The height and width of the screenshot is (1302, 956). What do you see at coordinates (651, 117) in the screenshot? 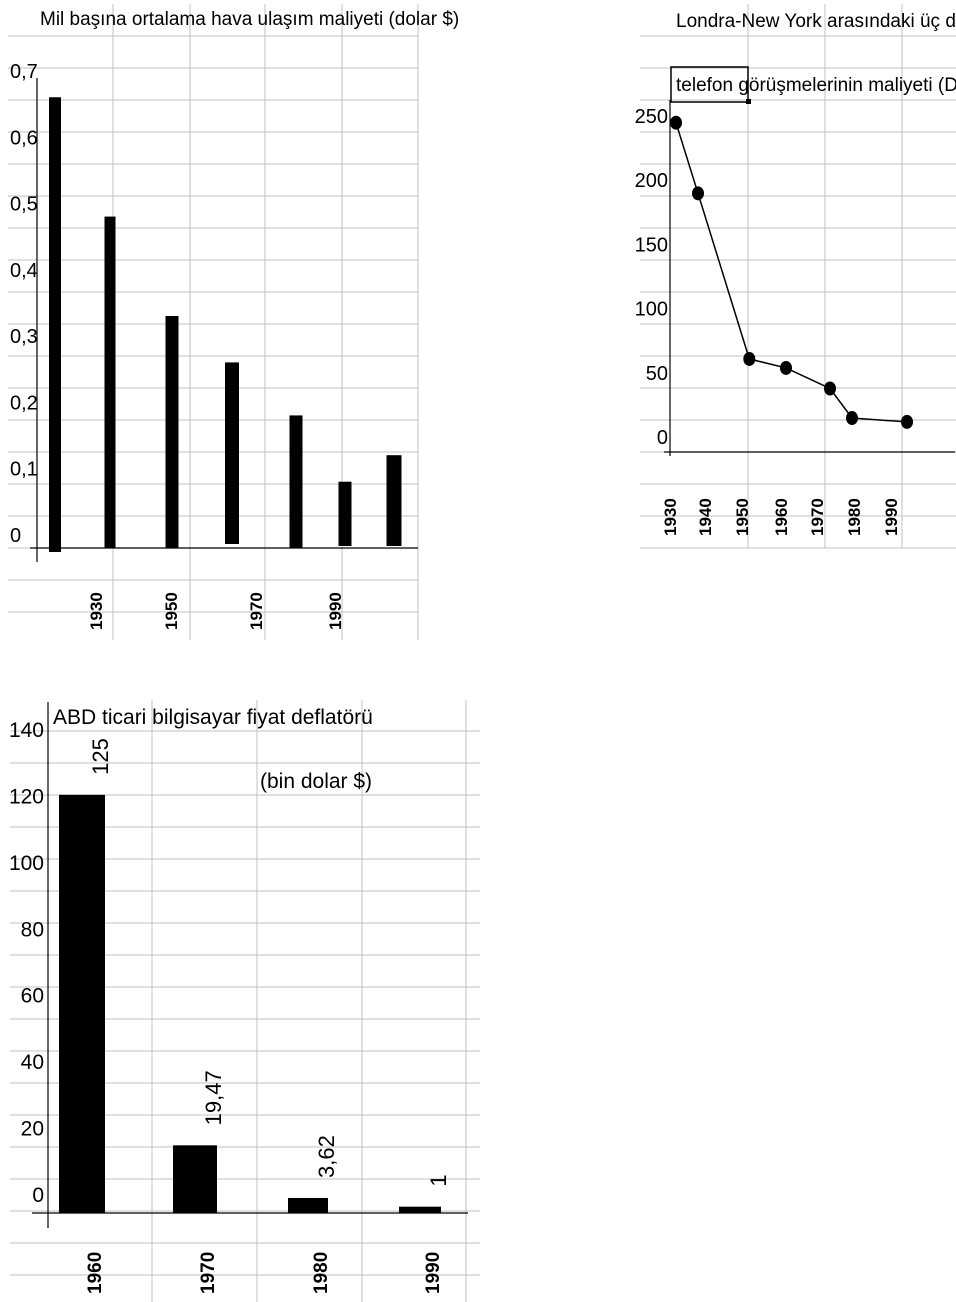
I see `phone-cost-y-tick-5: 250` at bounding box center [651, 117].